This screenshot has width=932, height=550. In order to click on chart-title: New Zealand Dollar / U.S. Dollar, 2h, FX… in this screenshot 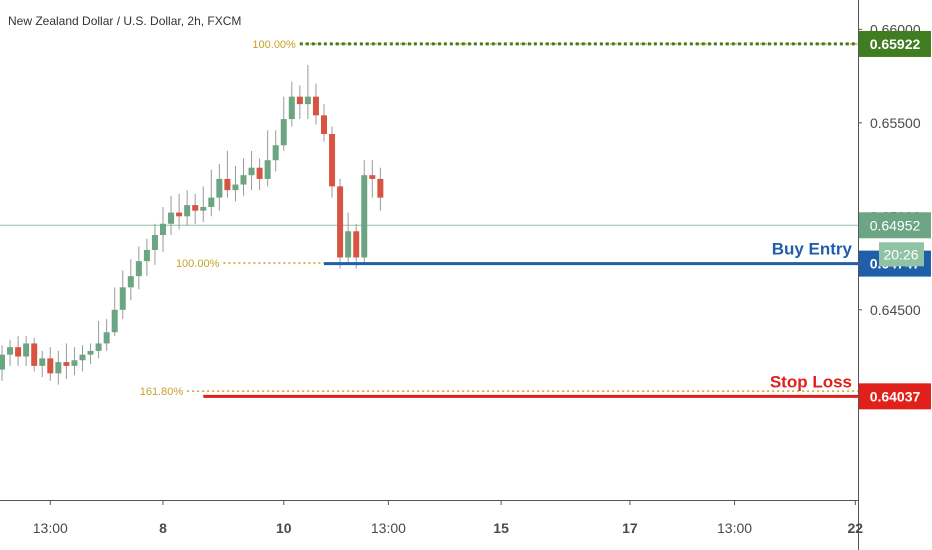, I will do `click(125, 21)`.